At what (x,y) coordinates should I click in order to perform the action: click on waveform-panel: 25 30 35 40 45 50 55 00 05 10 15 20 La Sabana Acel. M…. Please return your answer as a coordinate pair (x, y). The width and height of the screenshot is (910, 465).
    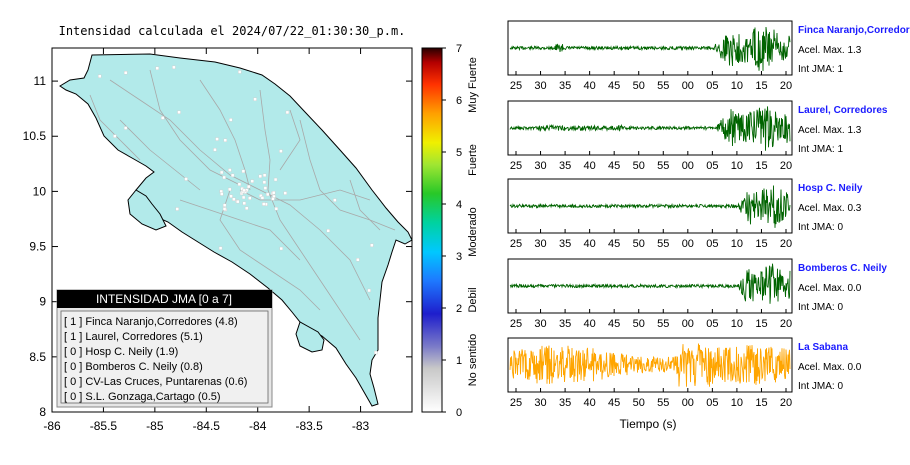
    Looking at the image, I should click on (684, 373).